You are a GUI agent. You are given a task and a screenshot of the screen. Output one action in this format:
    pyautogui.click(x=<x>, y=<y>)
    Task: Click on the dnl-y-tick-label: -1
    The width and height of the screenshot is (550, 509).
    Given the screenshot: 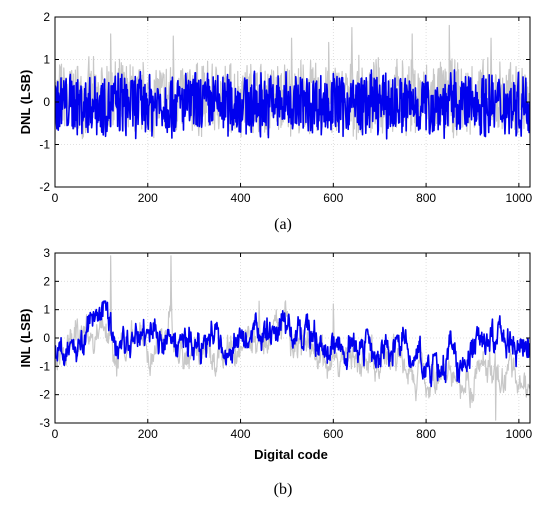 What is the action you would take?
    pyautogui.click(x=44, y=145)
    